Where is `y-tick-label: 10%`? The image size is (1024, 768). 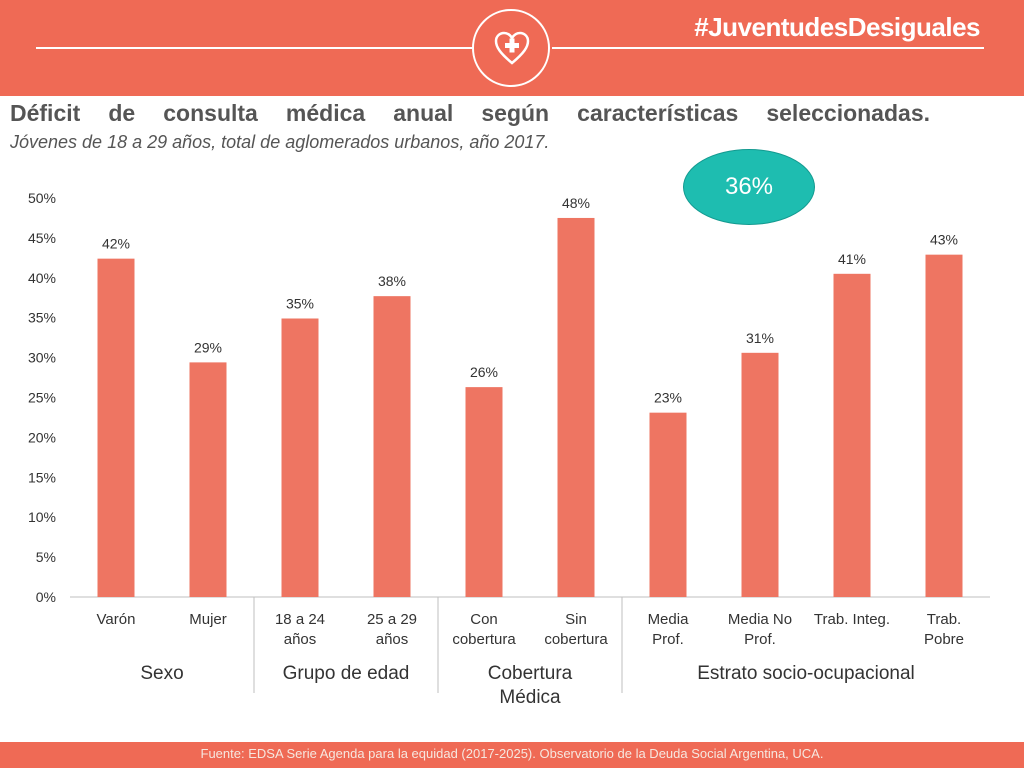 y-tick-label: 10% is located at coordinates (42, 517).